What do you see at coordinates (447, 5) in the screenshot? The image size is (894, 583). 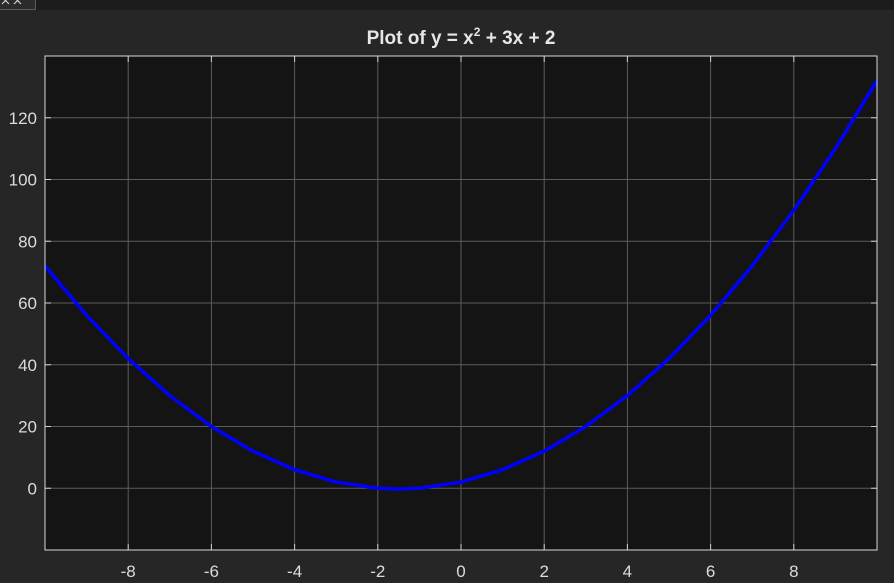 I see `figure-tab-strip` at bounding box center [447, 5].